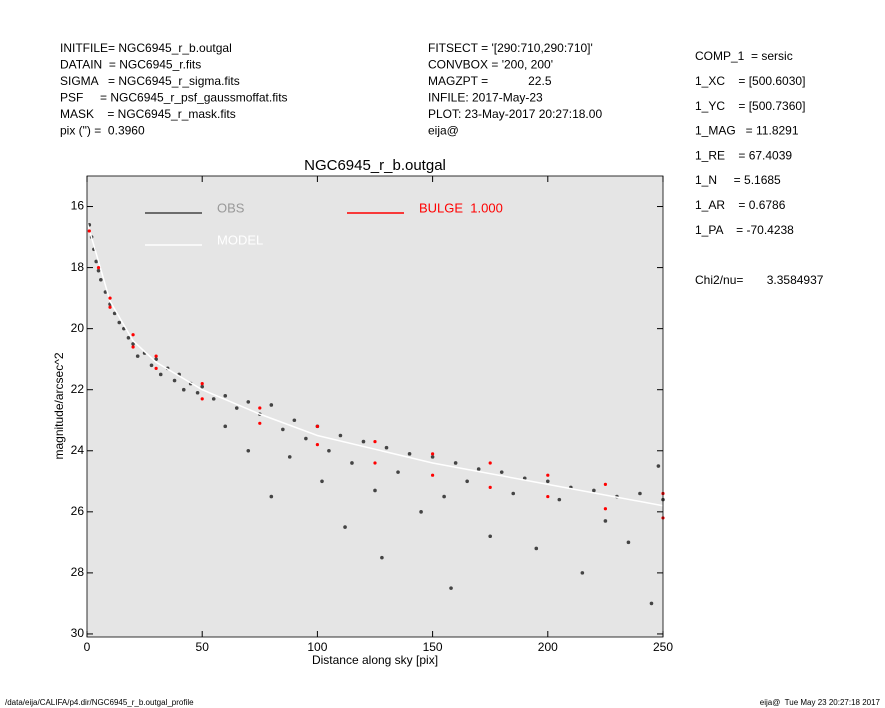 Image resolution: width=885 pixels, height=708 pixels. I want to click on y-tick-label: 26, so click(78, 511).